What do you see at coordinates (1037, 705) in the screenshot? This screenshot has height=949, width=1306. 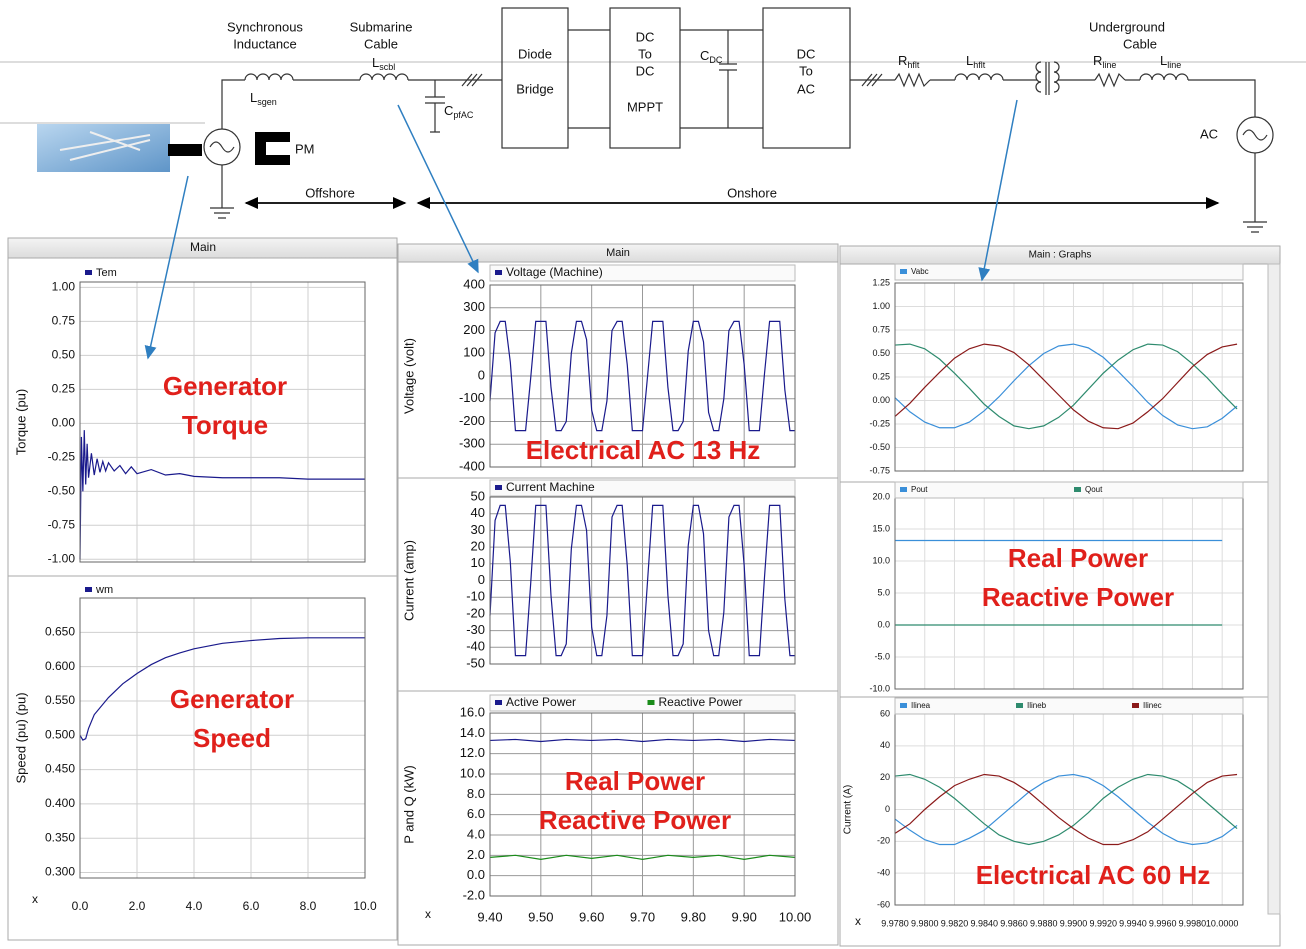 I see `legend-label: Ilineb` at bounding box center [1037, 705].